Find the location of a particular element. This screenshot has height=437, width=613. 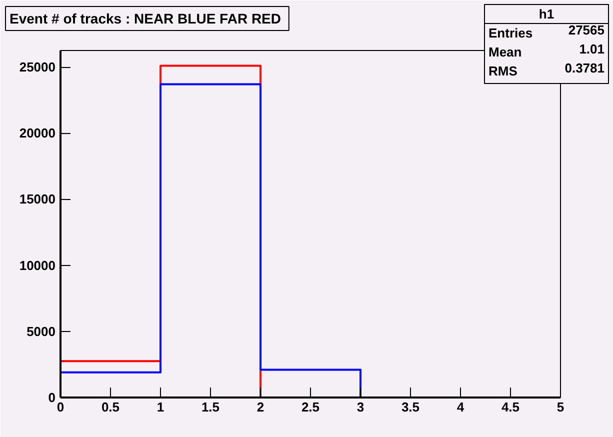

text: 1.01 is located at coordinates (592, 49).